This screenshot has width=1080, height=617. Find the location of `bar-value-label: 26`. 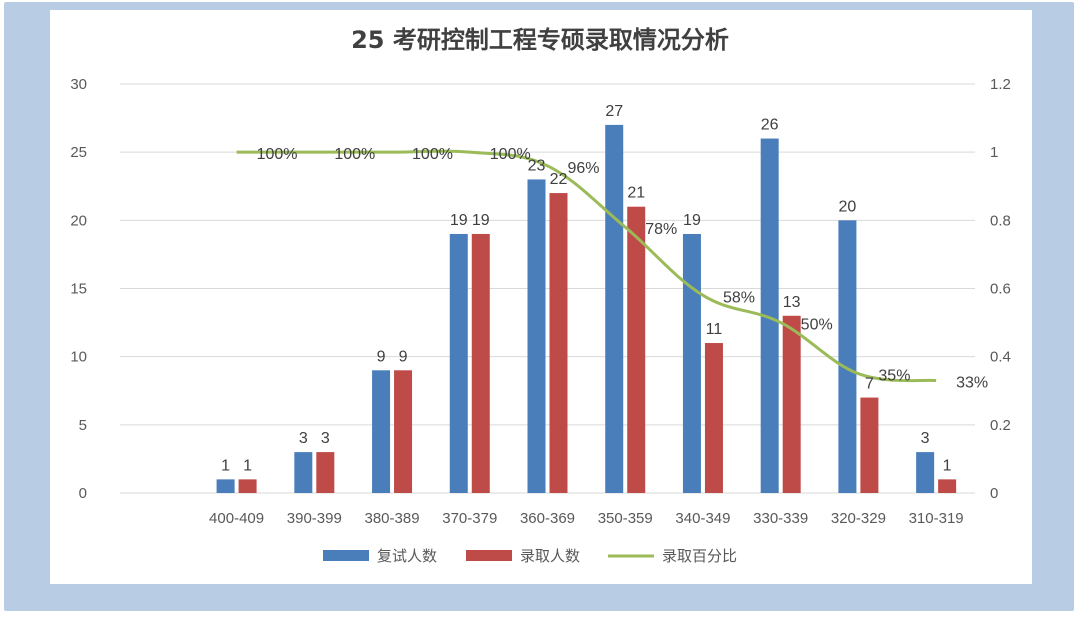

bar-value-label: 26 is located at coordinates (770, 125).